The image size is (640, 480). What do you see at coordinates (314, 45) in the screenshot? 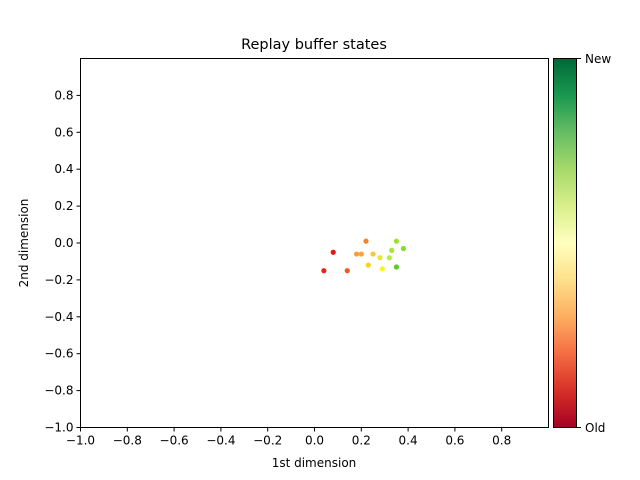
I see `chart-title: Replay buffer states` at bounding box center [314, 45].